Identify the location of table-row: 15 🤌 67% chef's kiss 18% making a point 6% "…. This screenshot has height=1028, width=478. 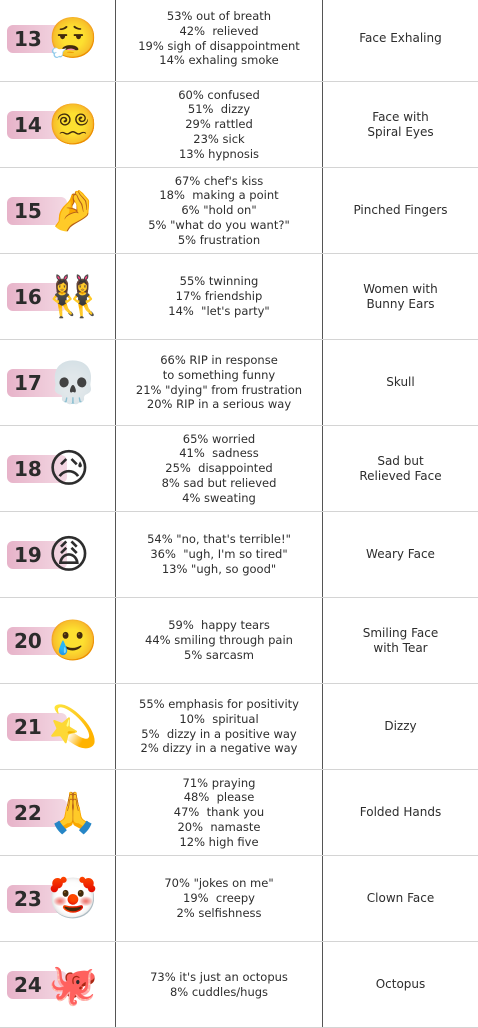
(239, 211).